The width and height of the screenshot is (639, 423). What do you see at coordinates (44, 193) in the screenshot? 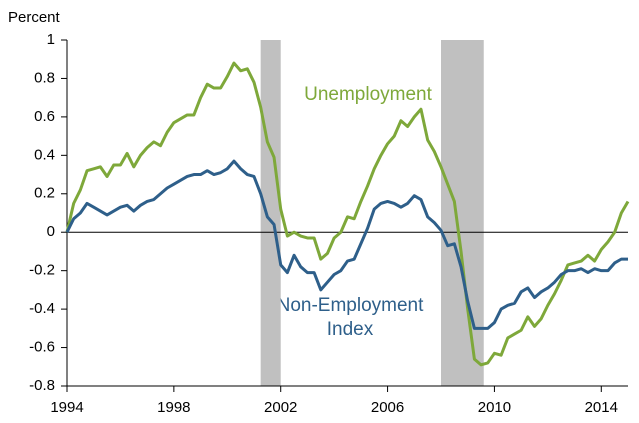
I see `y-tick-label: 0.2` at bounding box center [44, 193].